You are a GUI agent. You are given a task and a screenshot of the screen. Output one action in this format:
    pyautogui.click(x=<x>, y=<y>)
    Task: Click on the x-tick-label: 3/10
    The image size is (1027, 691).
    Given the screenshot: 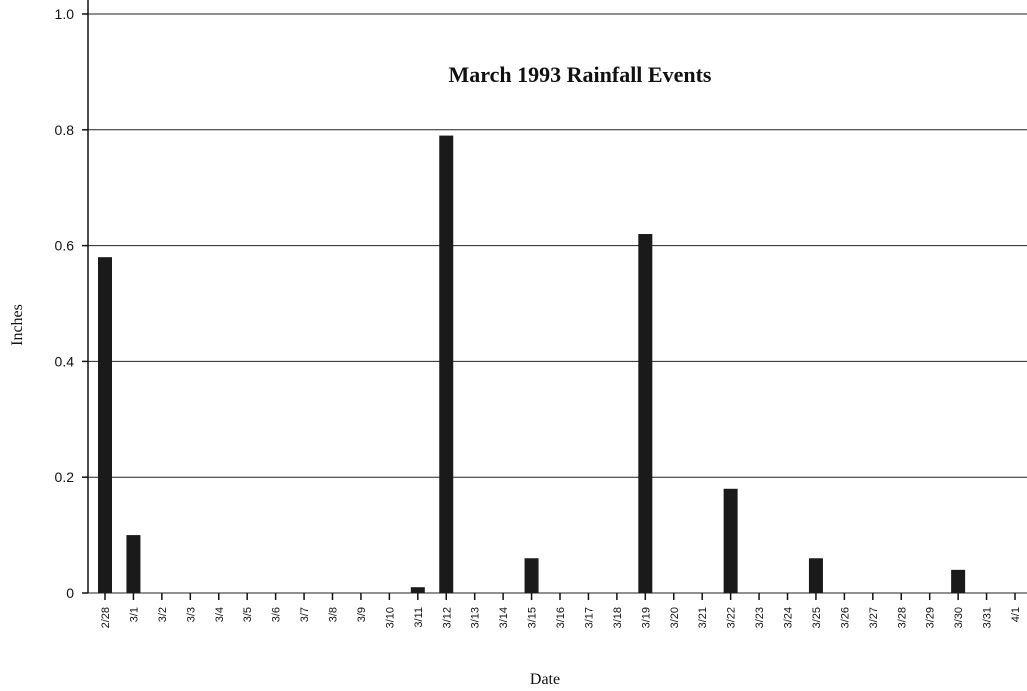 What is the action you would take?
    pyautogui.click(x=390, y=617)
    